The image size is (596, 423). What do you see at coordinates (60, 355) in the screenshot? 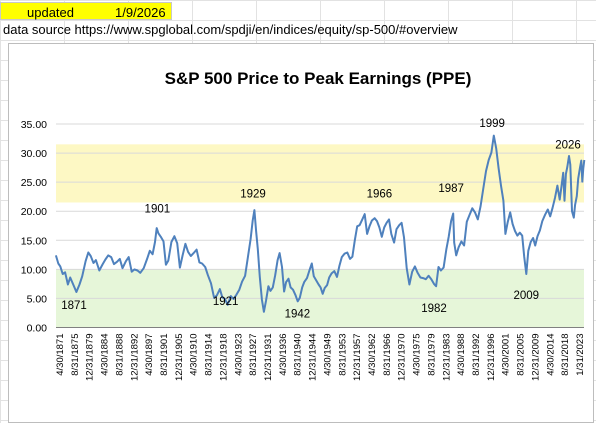
I see `x-tick-label: 4/30/1871` at bounding box center [60, 355].